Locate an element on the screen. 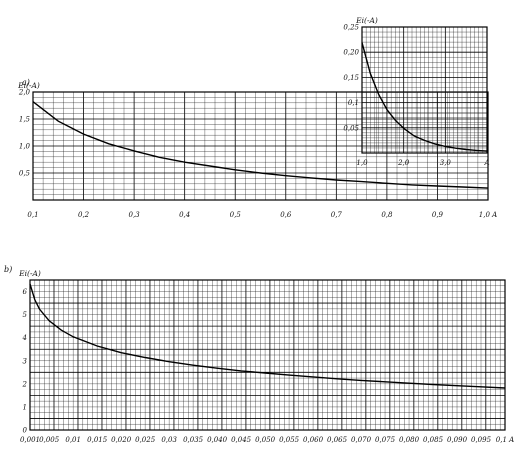 The width and height of the screenshot is (530, 457). x-tick-label: 0,8 is located at coordinates (387, 215).